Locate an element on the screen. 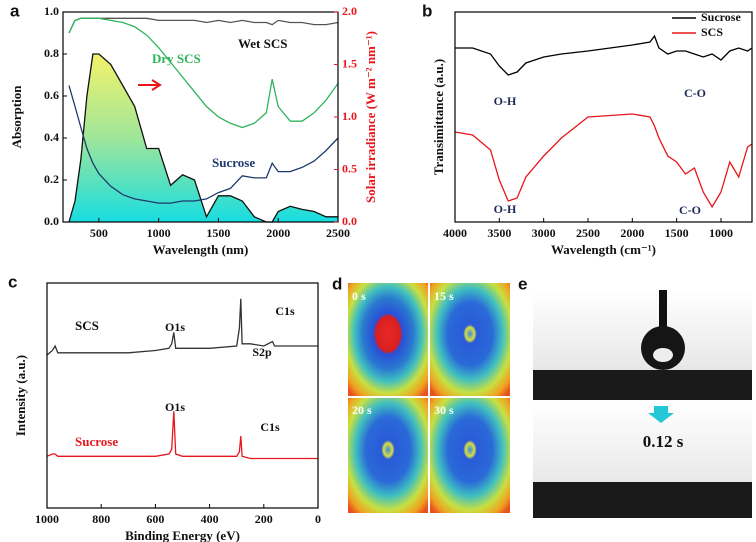  x-tick-label: 0 is located at coordinates (318, 519).